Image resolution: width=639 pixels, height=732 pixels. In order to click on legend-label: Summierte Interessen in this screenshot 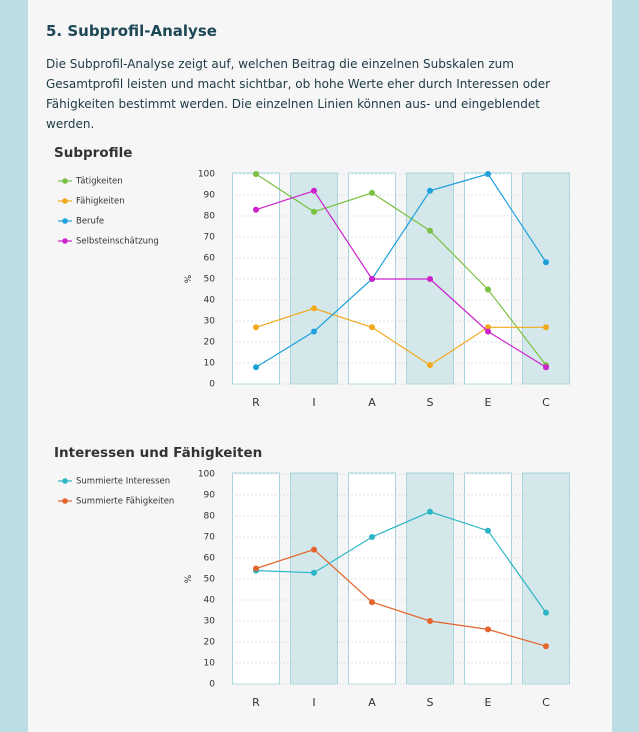, I will do `click(123, 482)`.